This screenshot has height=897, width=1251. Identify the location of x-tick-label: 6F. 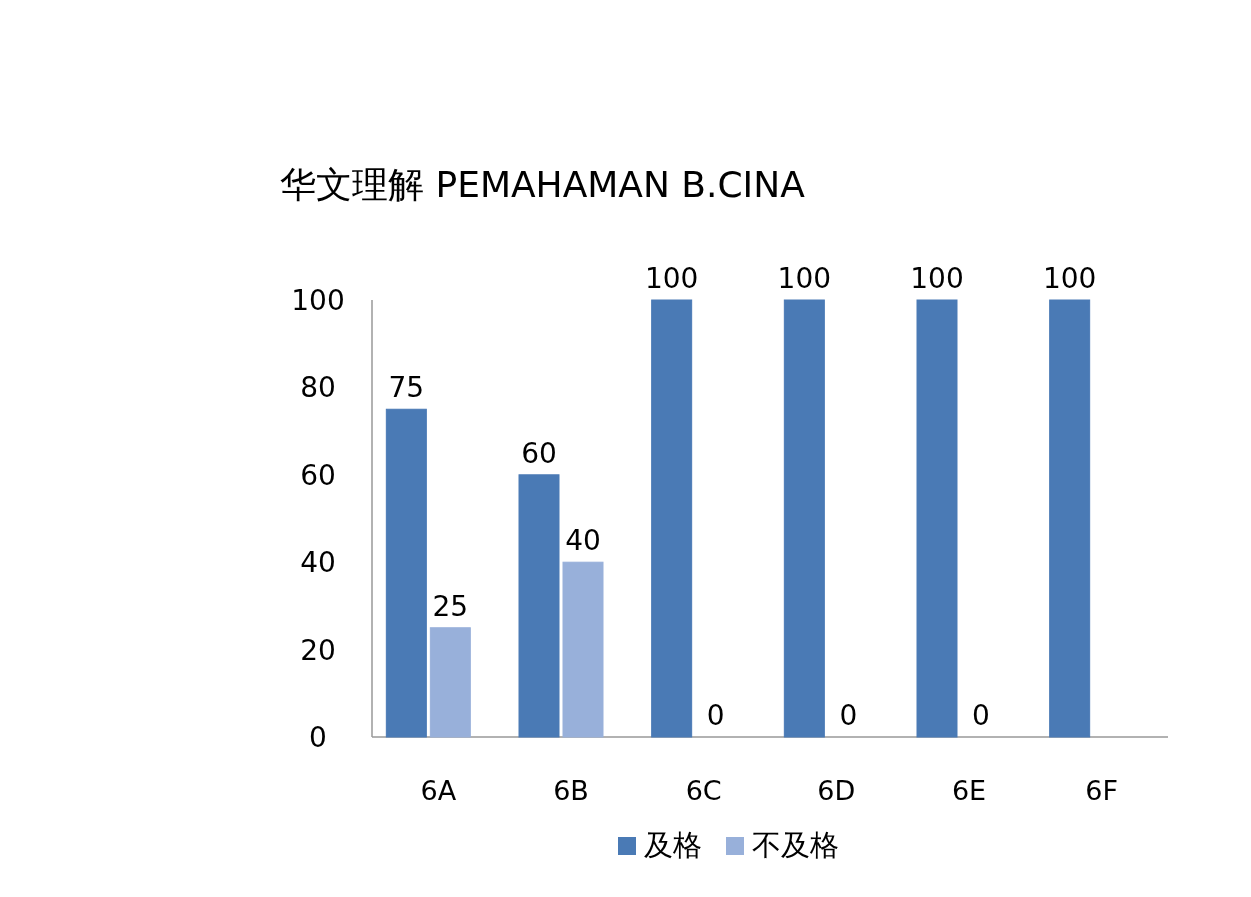
(1102, 790).